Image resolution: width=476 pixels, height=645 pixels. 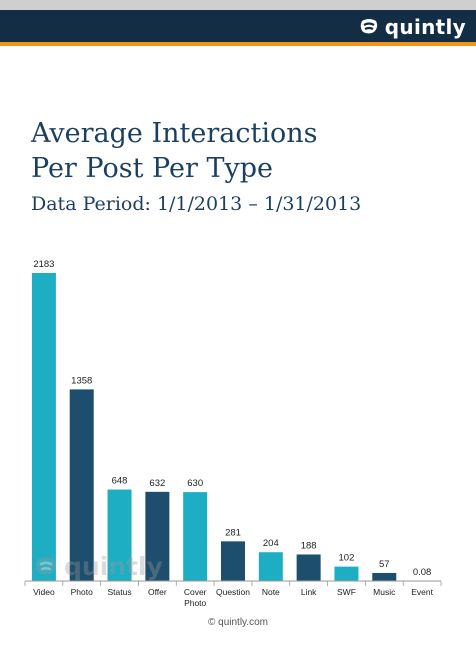 What do you see at coordinates (46, 565) in the screenshot?
I see `watermark-logo-icon` at bounding box center [46, 565].